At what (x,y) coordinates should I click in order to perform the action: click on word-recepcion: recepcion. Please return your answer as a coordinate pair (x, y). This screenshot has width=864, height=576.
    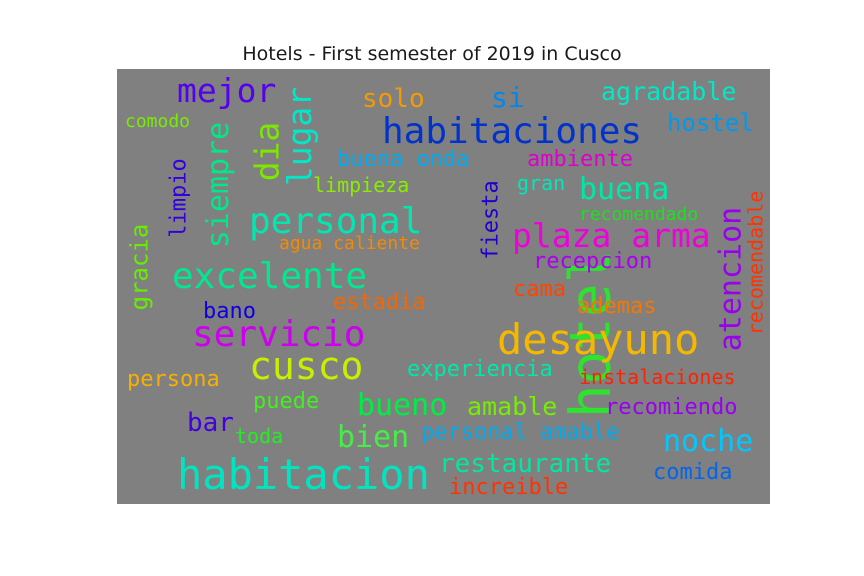
    Looking at the image, I should click on (593, 261).